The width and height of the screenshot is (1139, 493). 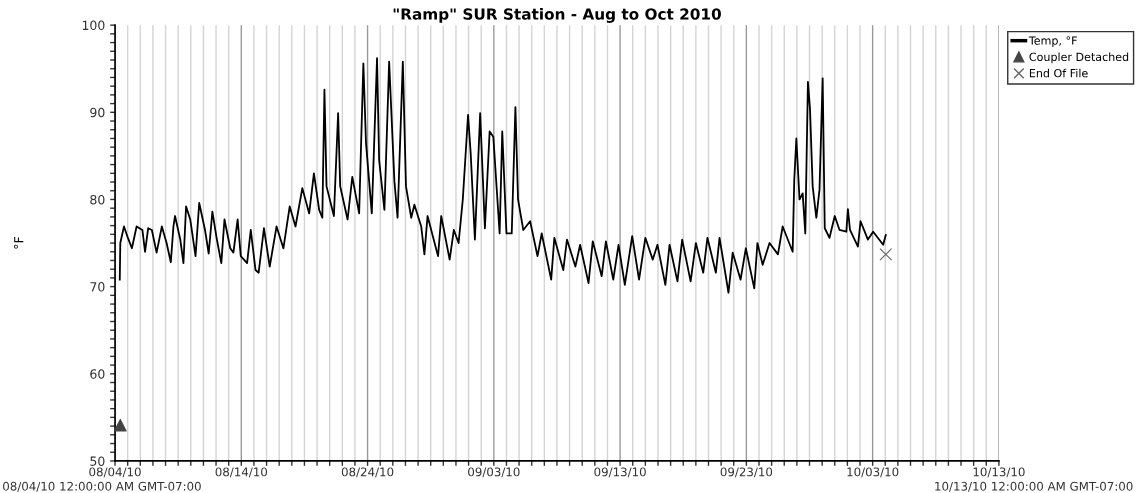 I want to click on x-tick-label: 09/03/10, so click(x=494, y=472).